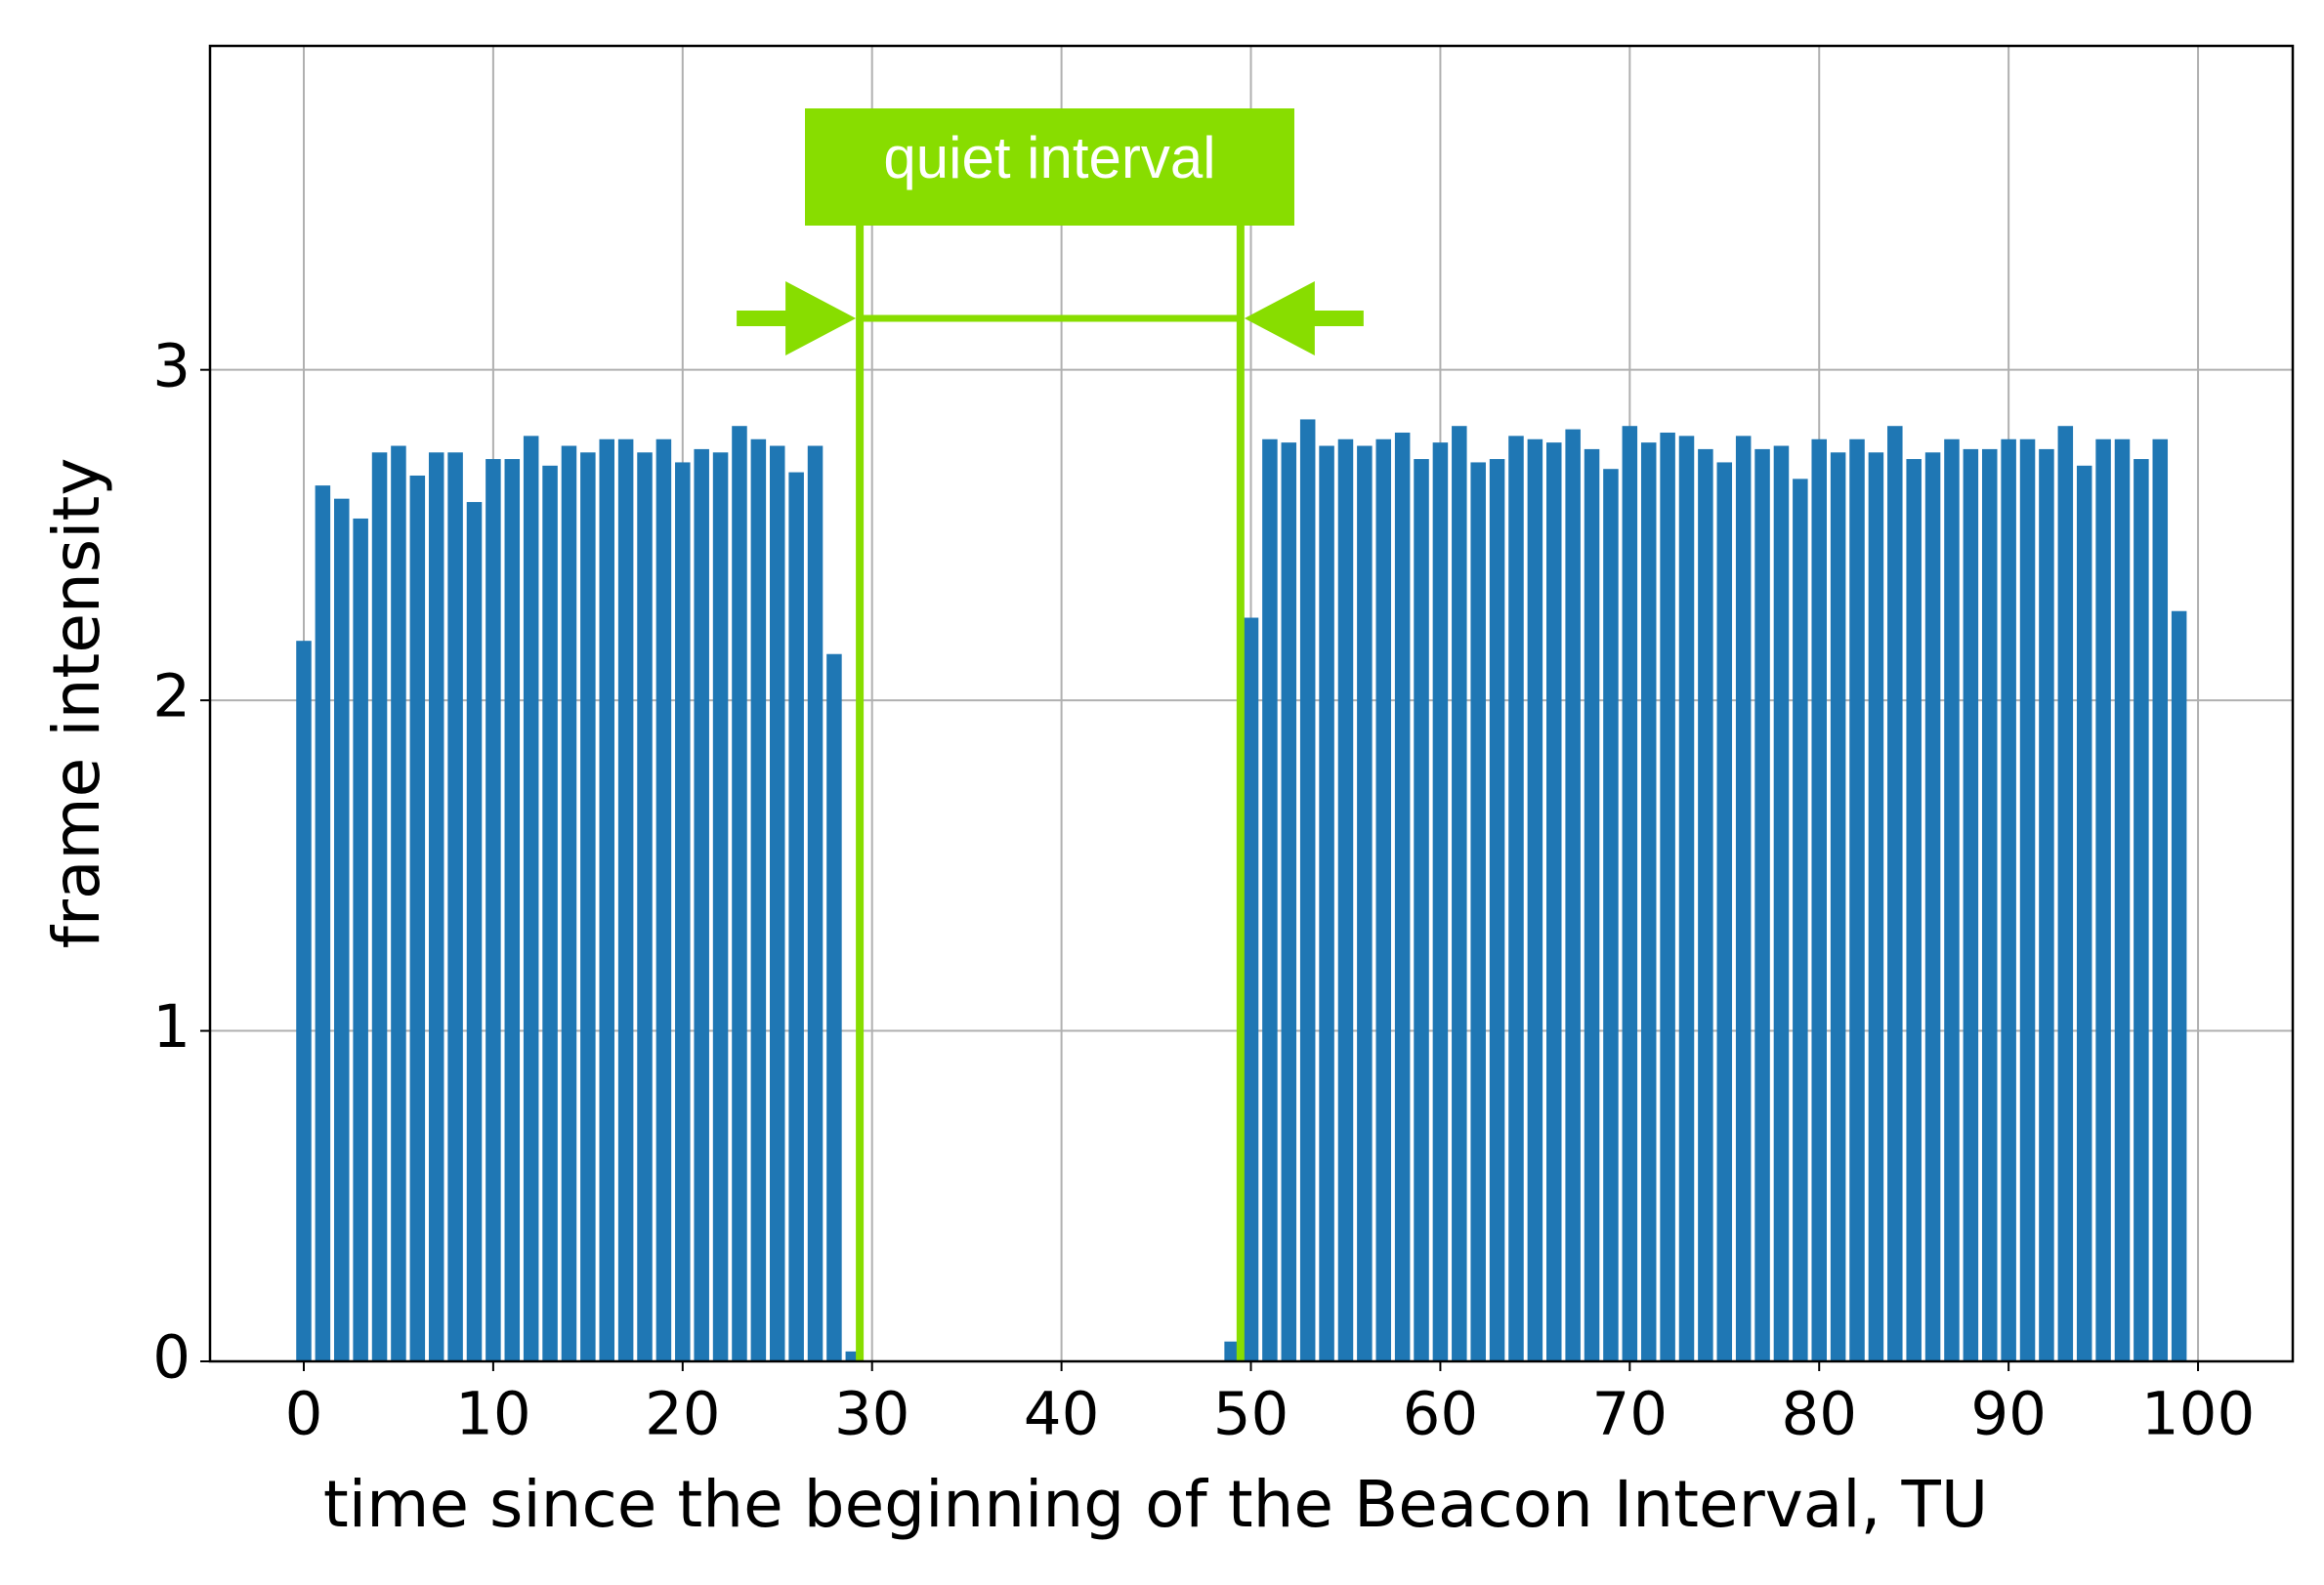 The width and height of the screenshot is (2324, 1585). I want to click on y-tick-label: 1, so click(171, 1027).